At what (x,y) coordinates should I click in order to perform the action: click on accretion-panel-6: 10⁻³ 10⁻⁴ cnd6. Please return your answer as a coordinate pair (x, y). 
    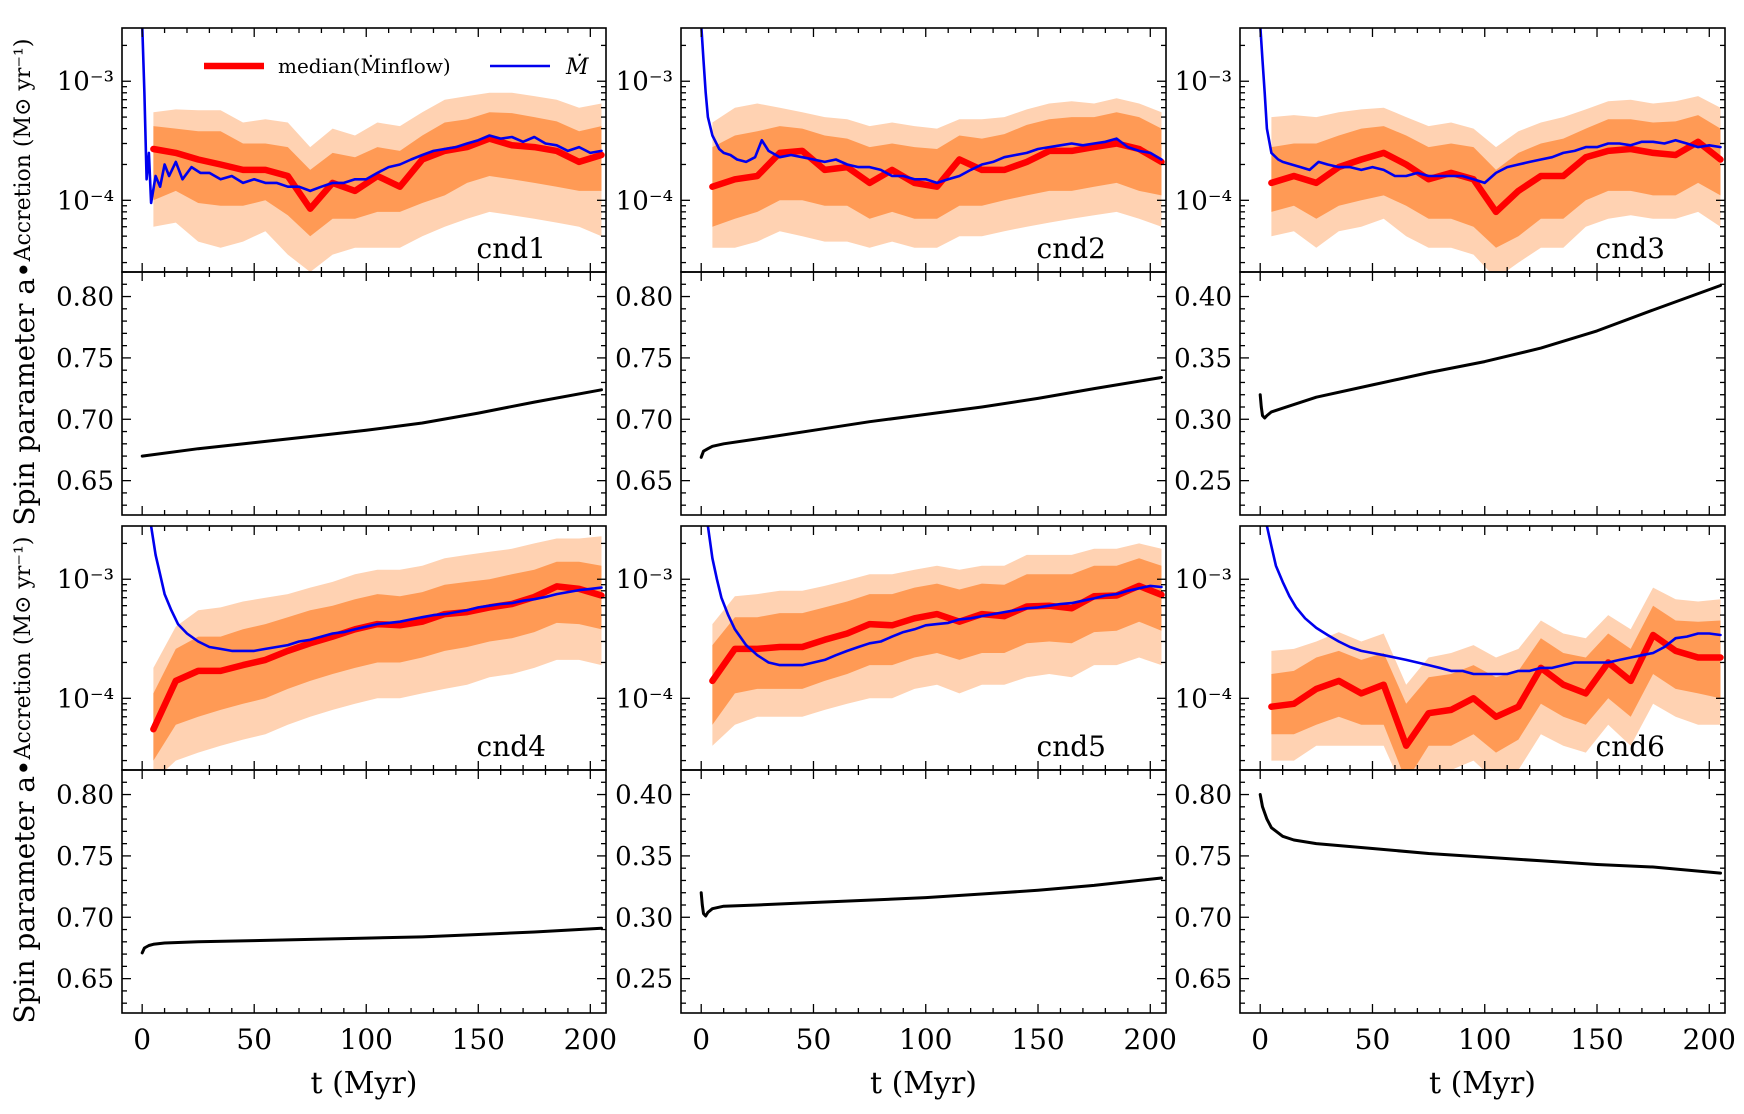
    Looking at the image, I should click on (1450, 648).